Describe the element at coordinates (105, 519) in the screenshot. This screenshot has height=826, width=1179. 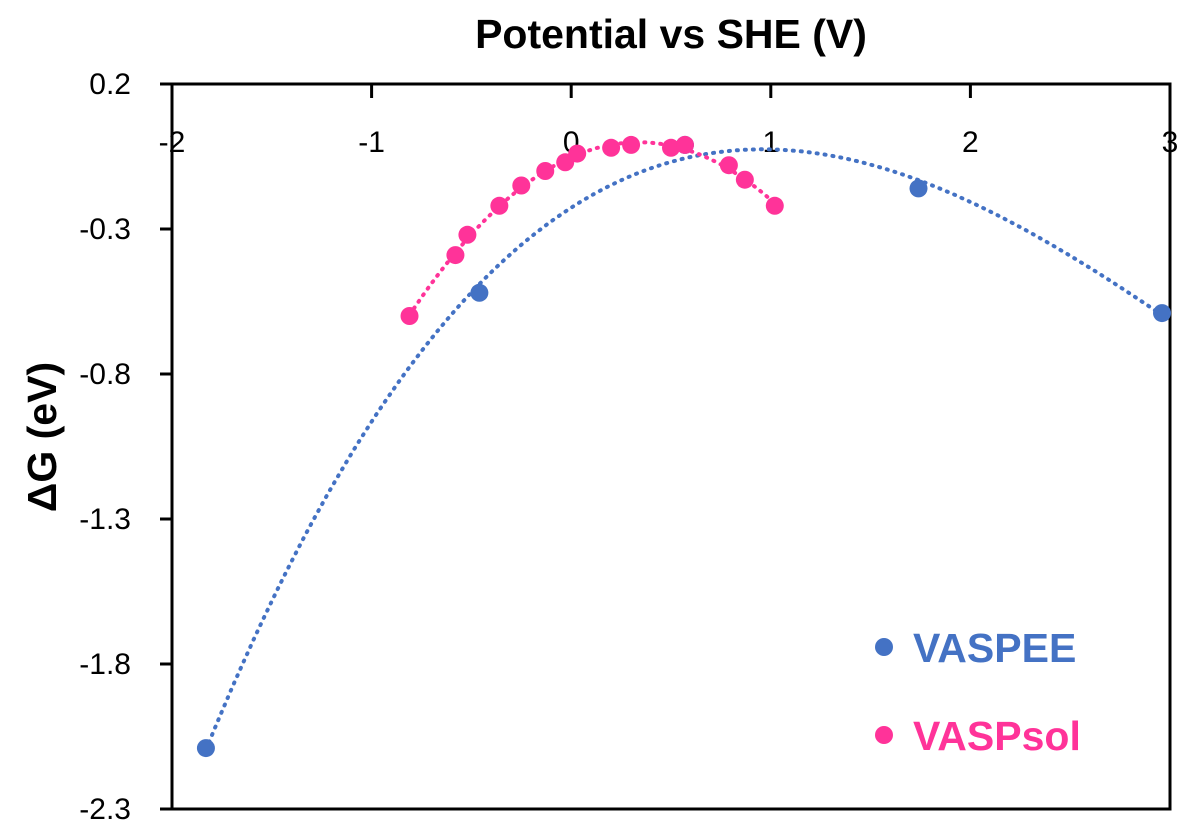
I see `y-tick-label: -1.3` at that location.